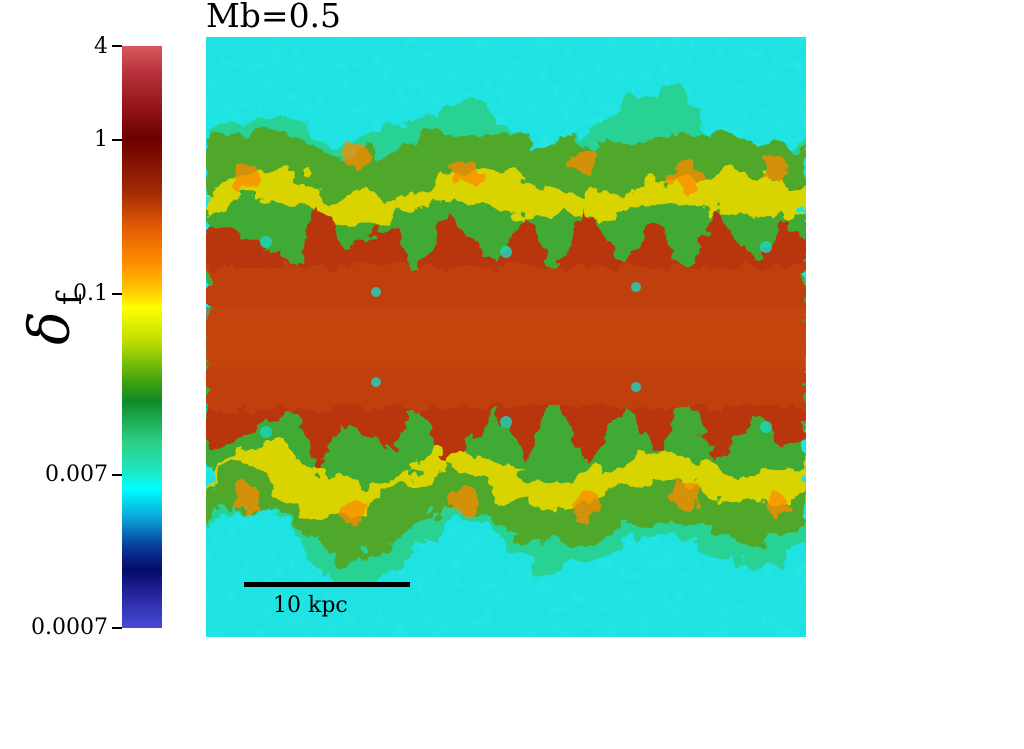  Describe the element at coordinates (90, 293) in the screenshot. I see `colorbar-tick-label: 0.1` at that location.